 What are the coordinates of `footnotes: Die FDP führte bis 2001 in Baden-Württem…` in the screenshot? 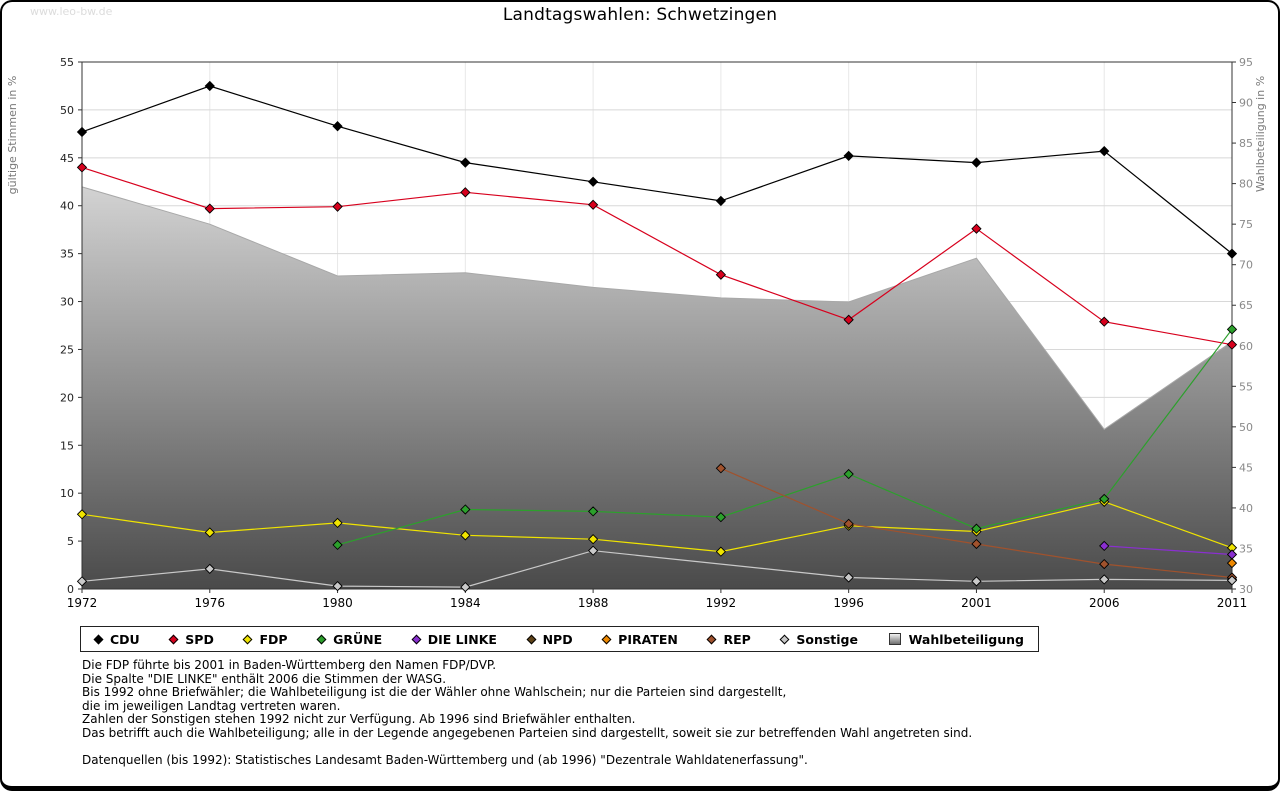 It's located at (527, 712).